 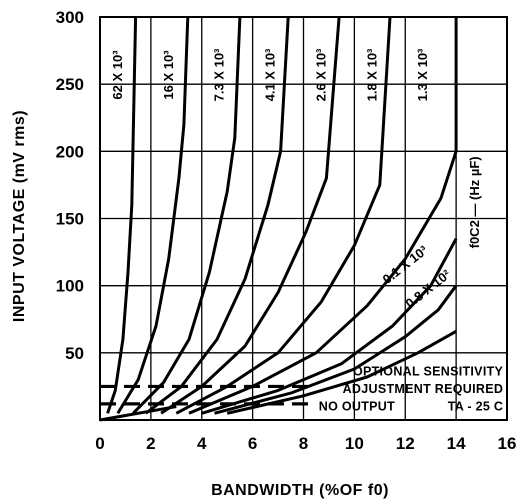 I want to click on series-label-6: 1.8 X 10³, so click(x=371, y=74).